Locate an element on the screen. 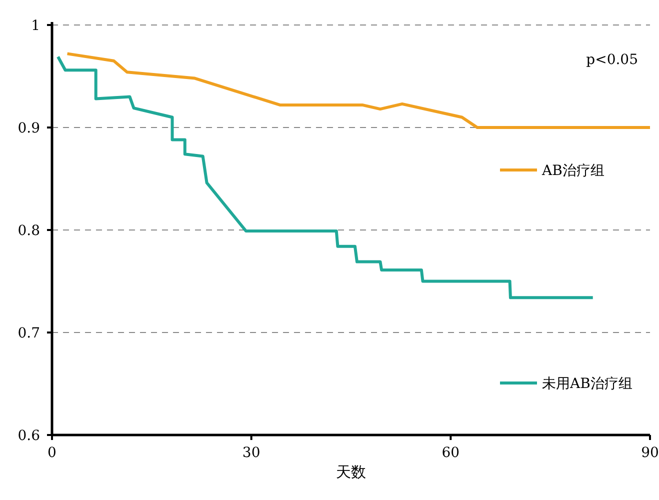 This screenshot has width=659, height=500. y-tick-label: 0.6 is located at coordinates (29, 436).